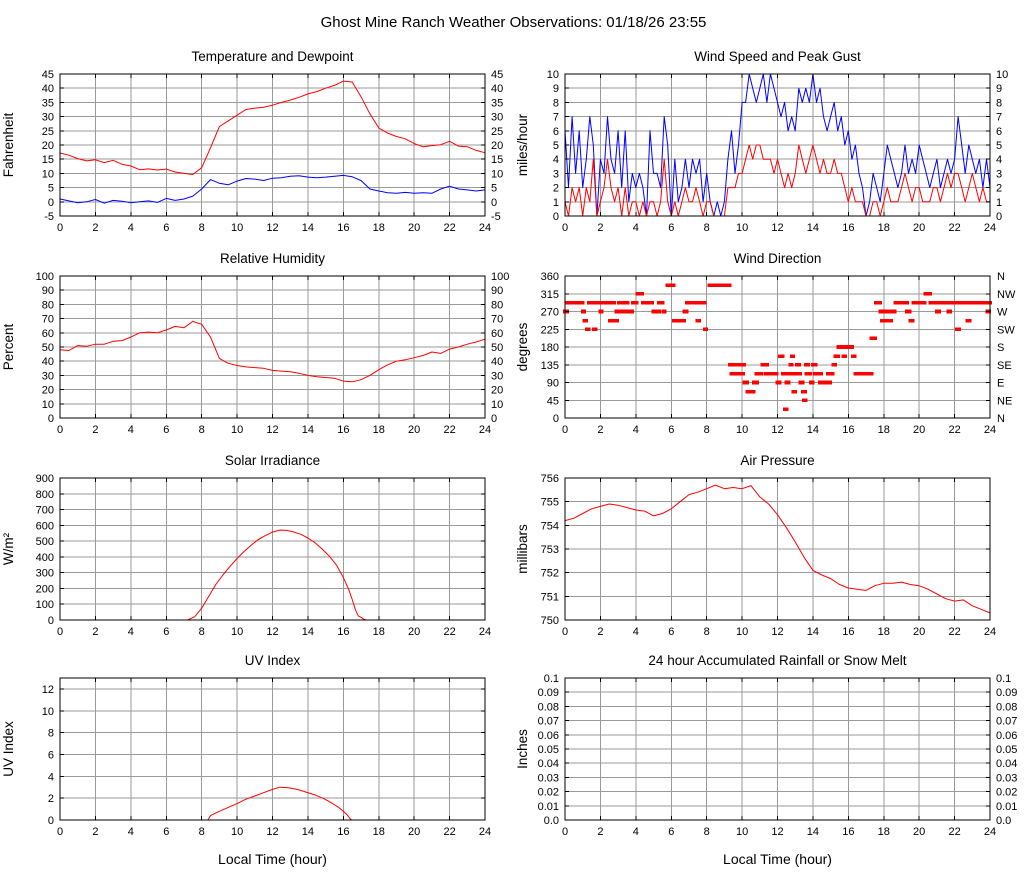 The width and height of the screenshot is (1027, 878). What do you see at coordinates (777, 180) in the screenshot?
I see `wind-speed-line` at bounding box center [777, 180].